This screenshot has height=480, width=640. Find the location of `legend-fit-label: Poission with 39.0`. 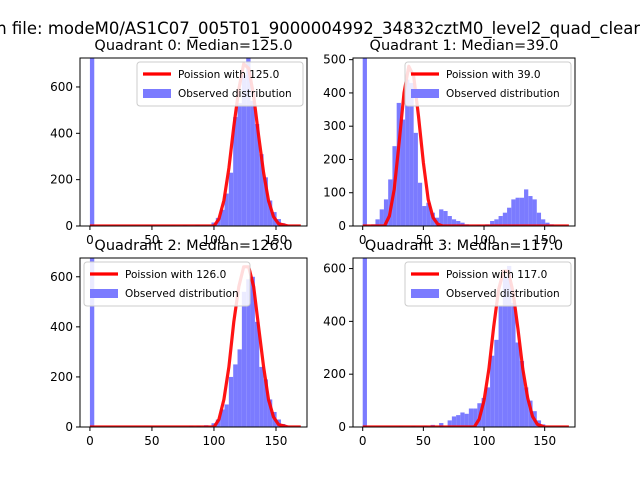

legend-fit-label: Poission with 39.0 is located at coordinates (493, 75).